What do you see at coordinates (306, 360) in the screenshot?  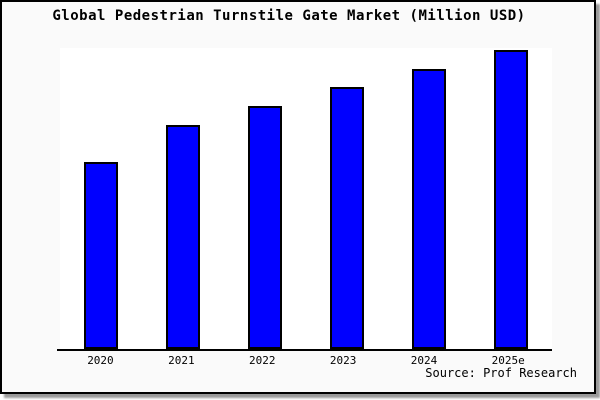 I see `x-axis-tick-labels: 2020 2021 2022 2023 2024 2025e` at bounding box center [306, 360].